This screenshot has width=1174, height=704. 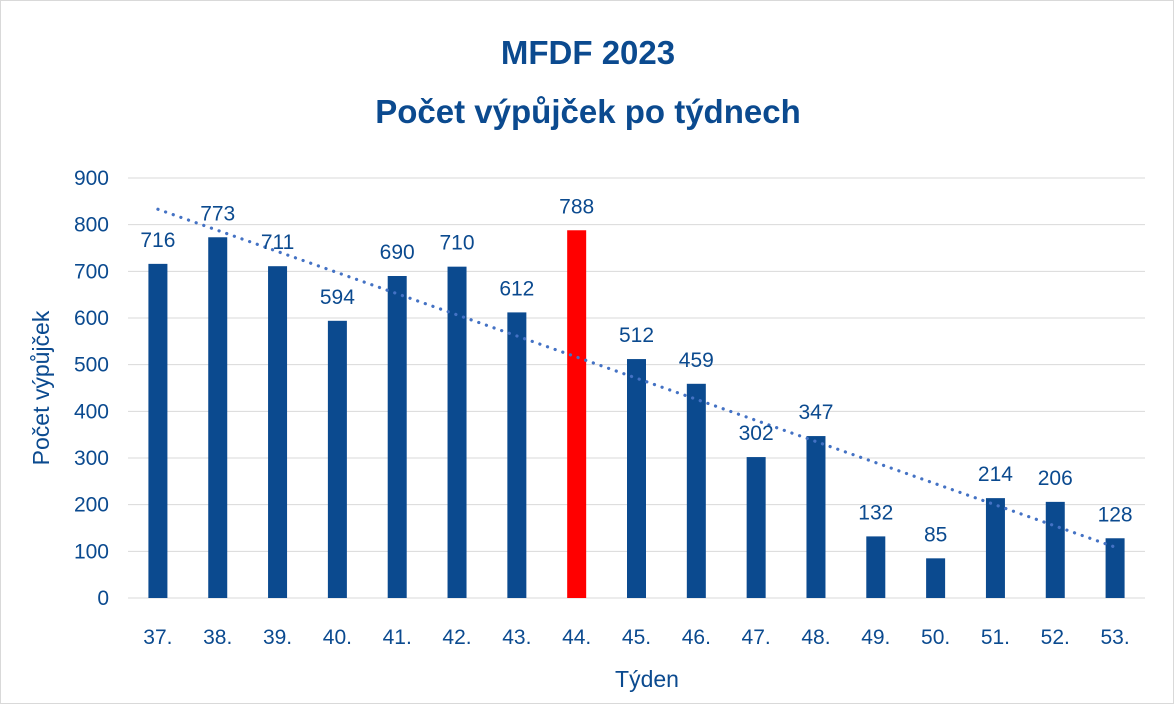 I want to click on y-tick-label: 400, so click(x=91, y=411).